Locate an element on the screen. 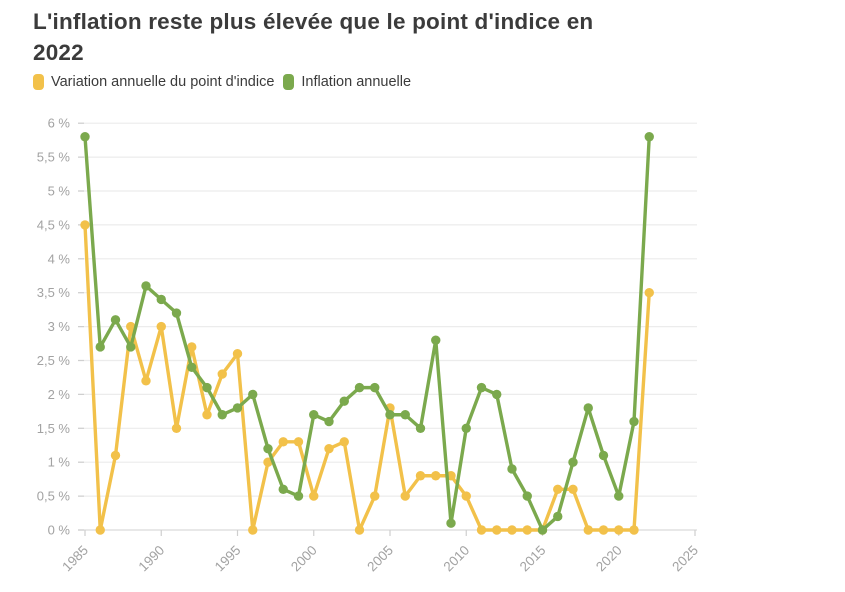 Image resolution: width=845 pixels, height=592 pixels. y-axis-tick-label: 0,5 % is located at coordinates (54, 496).